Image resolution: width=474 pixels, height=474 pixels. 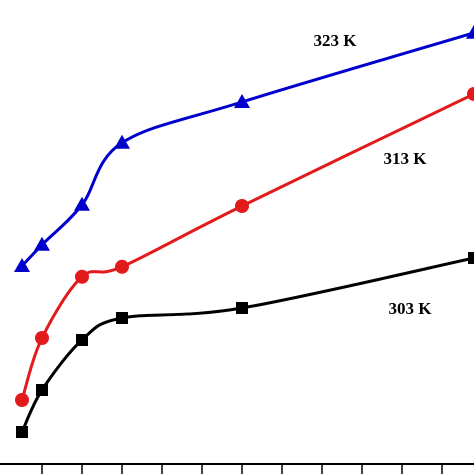 I want to click on series-label: 303 K, so click(x=411, y=308).